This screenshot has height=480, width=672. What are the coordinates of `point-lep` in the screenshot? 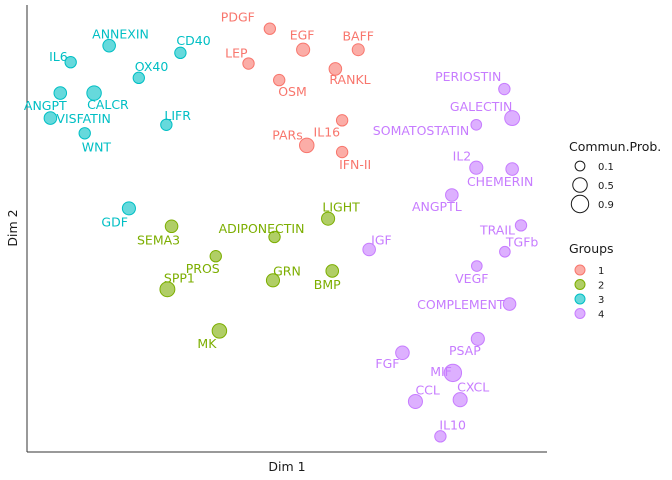 It's located at (248, 63).